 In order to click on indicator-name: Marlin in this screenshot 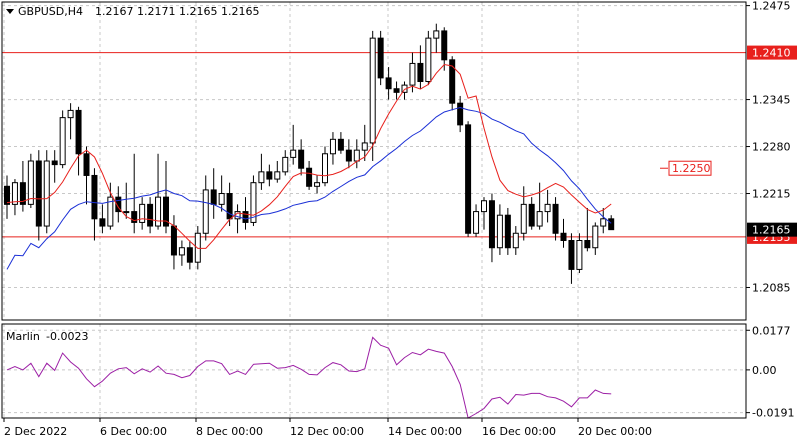, I will do `click(23, 336)`.